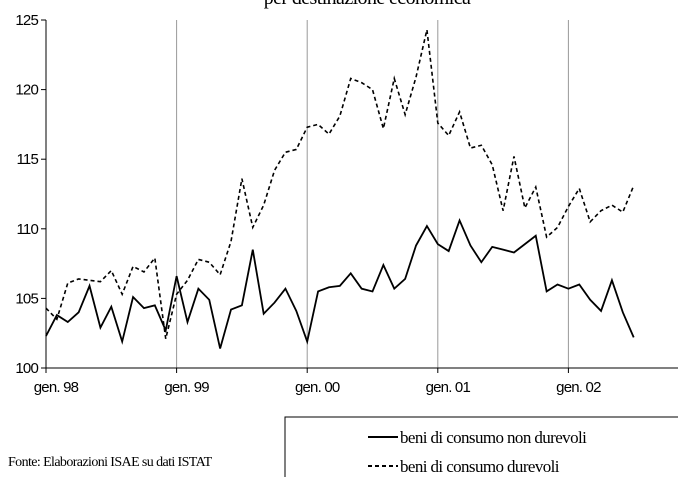 The width and height of the screenshot is (678, 477). Describe the element at coordinates (26, 20) in the screenshot. I see `y-tick-label: 125` at that location.